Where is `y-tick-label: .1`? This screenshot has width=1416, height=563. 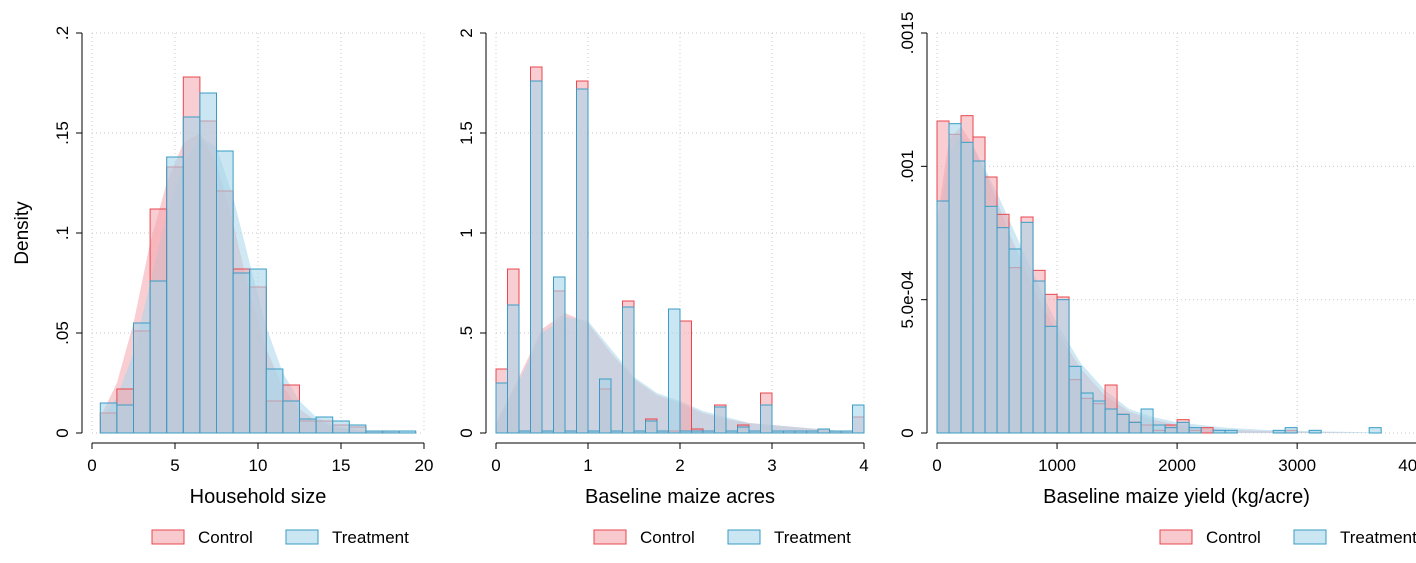
y-tick-label: .1 is located at coordinates (62, 233).